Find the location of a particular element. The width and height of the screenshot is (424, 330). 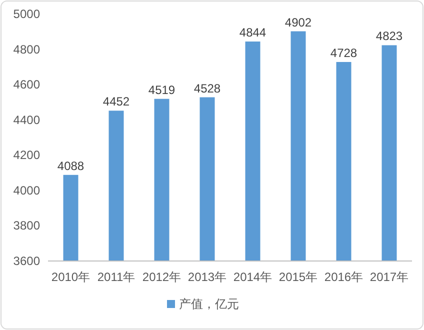

data-label: 4452 is located at coordinates (116, 101).